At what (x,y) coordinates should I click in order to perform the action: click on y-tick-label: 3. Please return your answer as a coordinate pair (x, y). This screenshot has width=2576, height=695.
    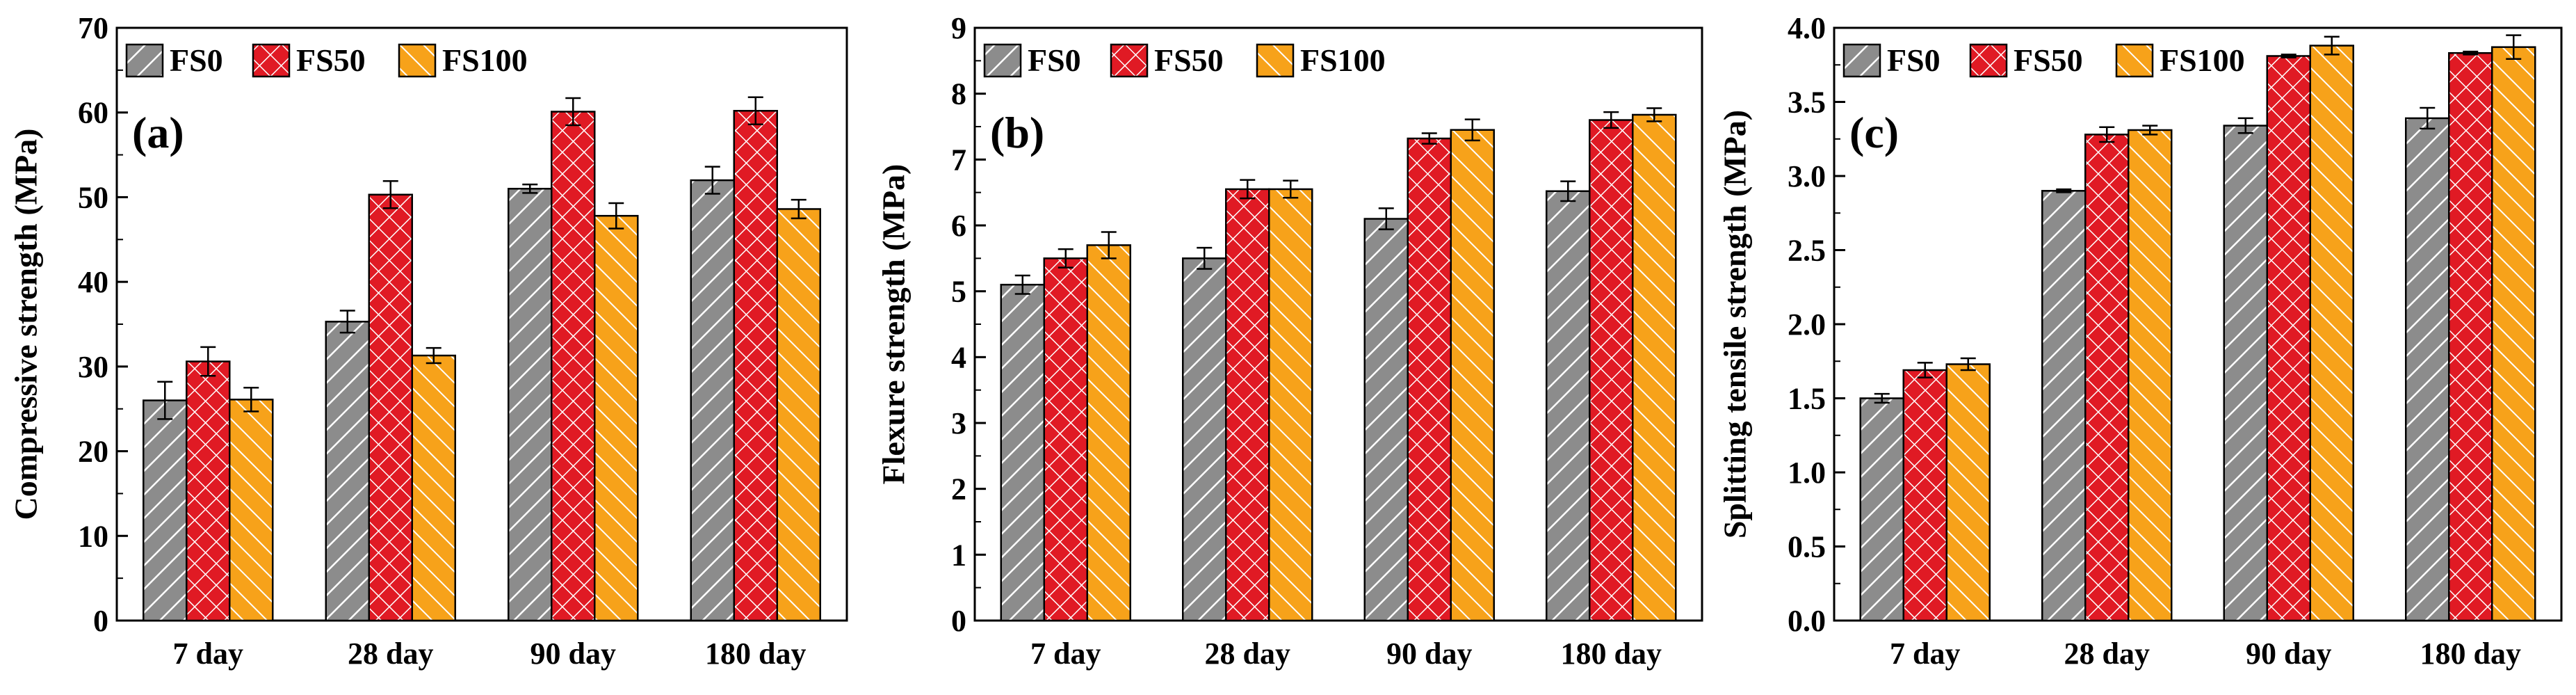
    Looking at the image, I should click on (958, 423).